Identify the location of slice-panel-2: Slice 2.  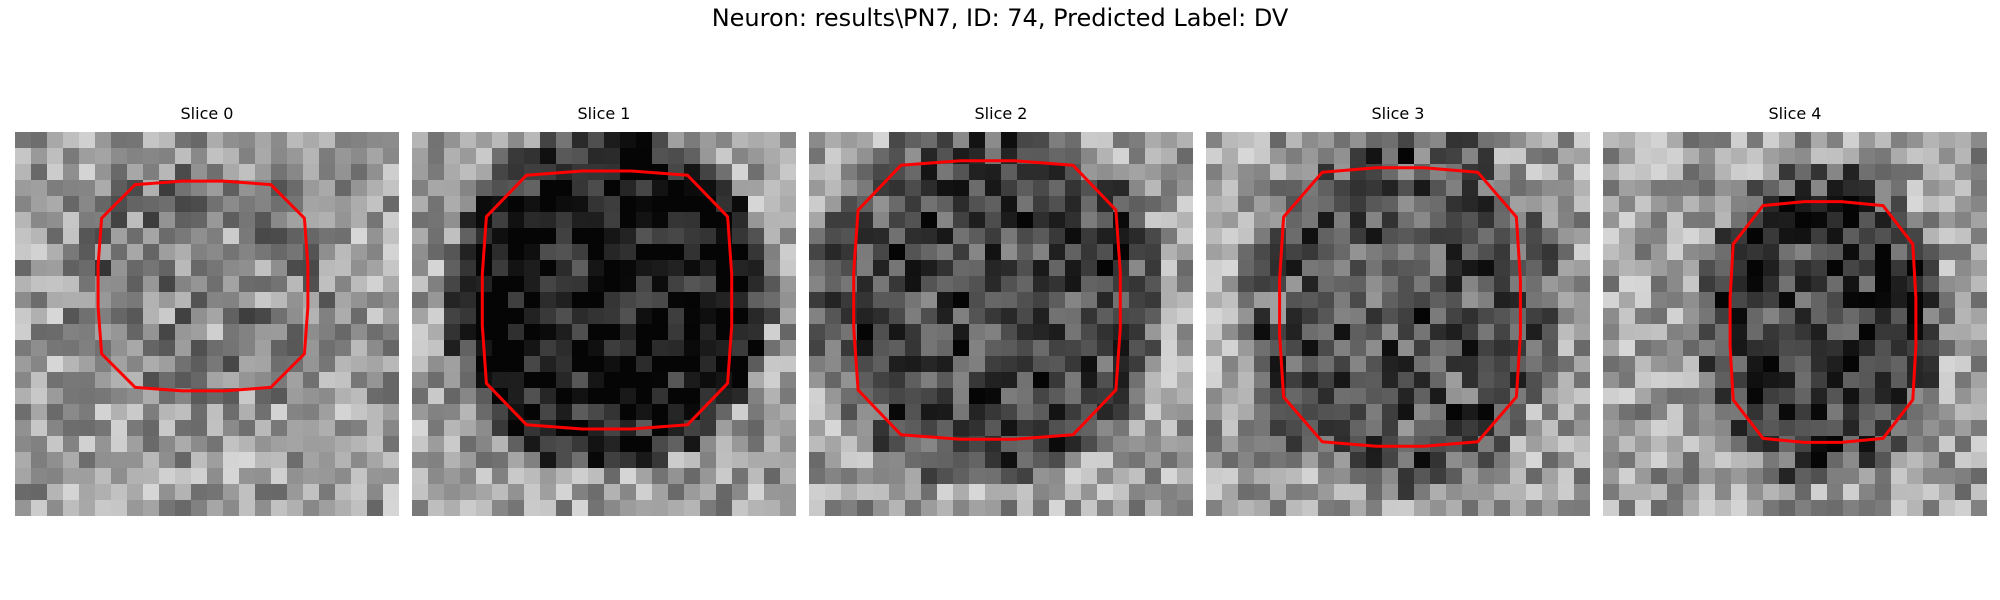
(1001, 310).